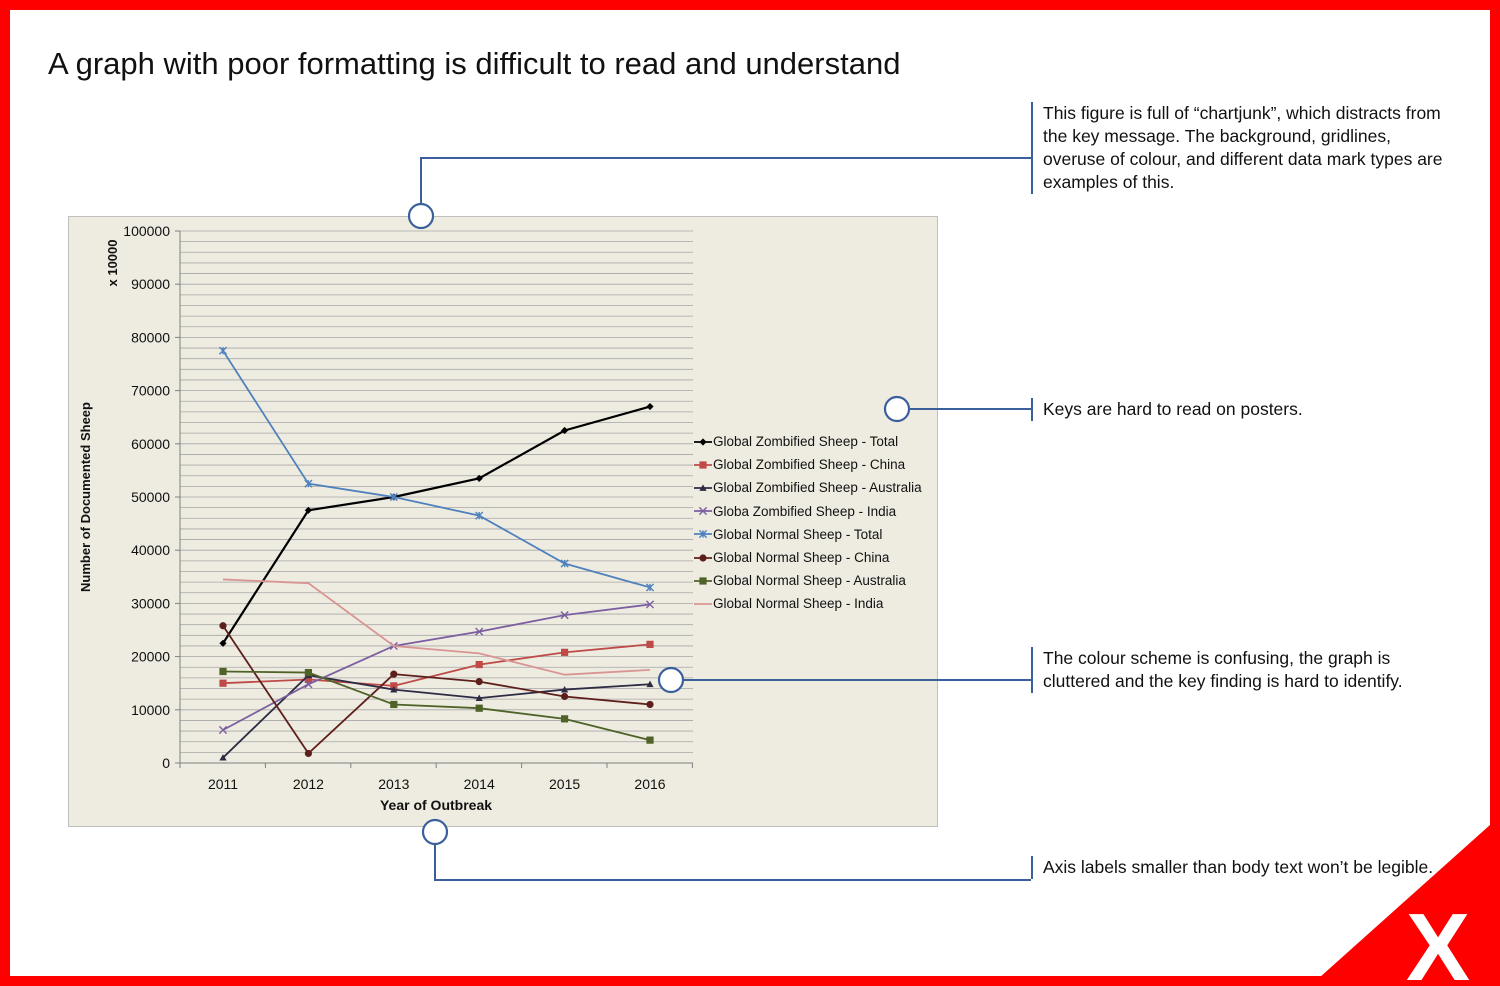 Image resolution: width=1500 pixels, height=986 pixels. I want to click on legend-item: Global Normal Sheep - India, so click(808, 603).